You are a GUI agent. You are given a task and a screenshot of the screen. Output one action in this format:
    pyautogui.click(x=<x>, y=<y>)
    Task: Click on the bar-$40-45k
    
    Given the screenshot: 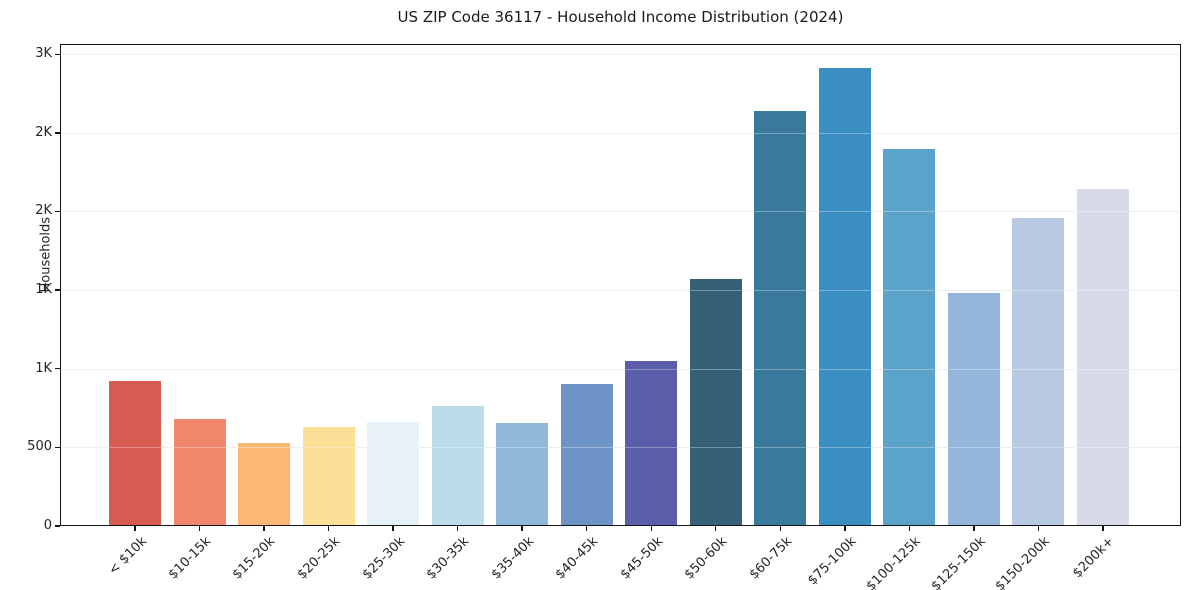 What is the action you would take?
    pyautogui.click(x=586, y=454)
    